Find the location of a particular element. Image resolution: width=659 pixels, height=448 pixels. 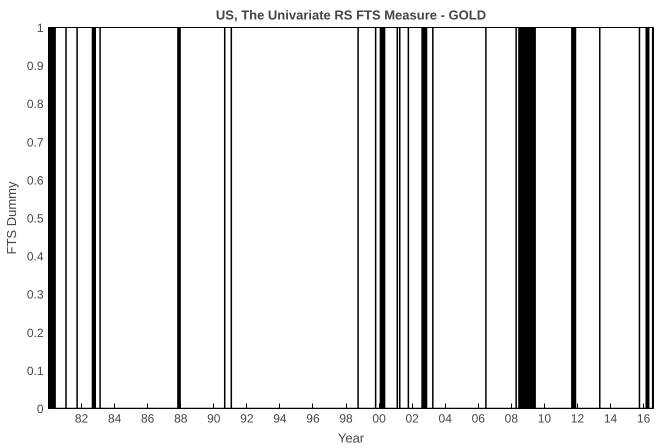

chart-title: US, The Univariate RS FTS Measure - GOLD is located at coordinates (351, 15).